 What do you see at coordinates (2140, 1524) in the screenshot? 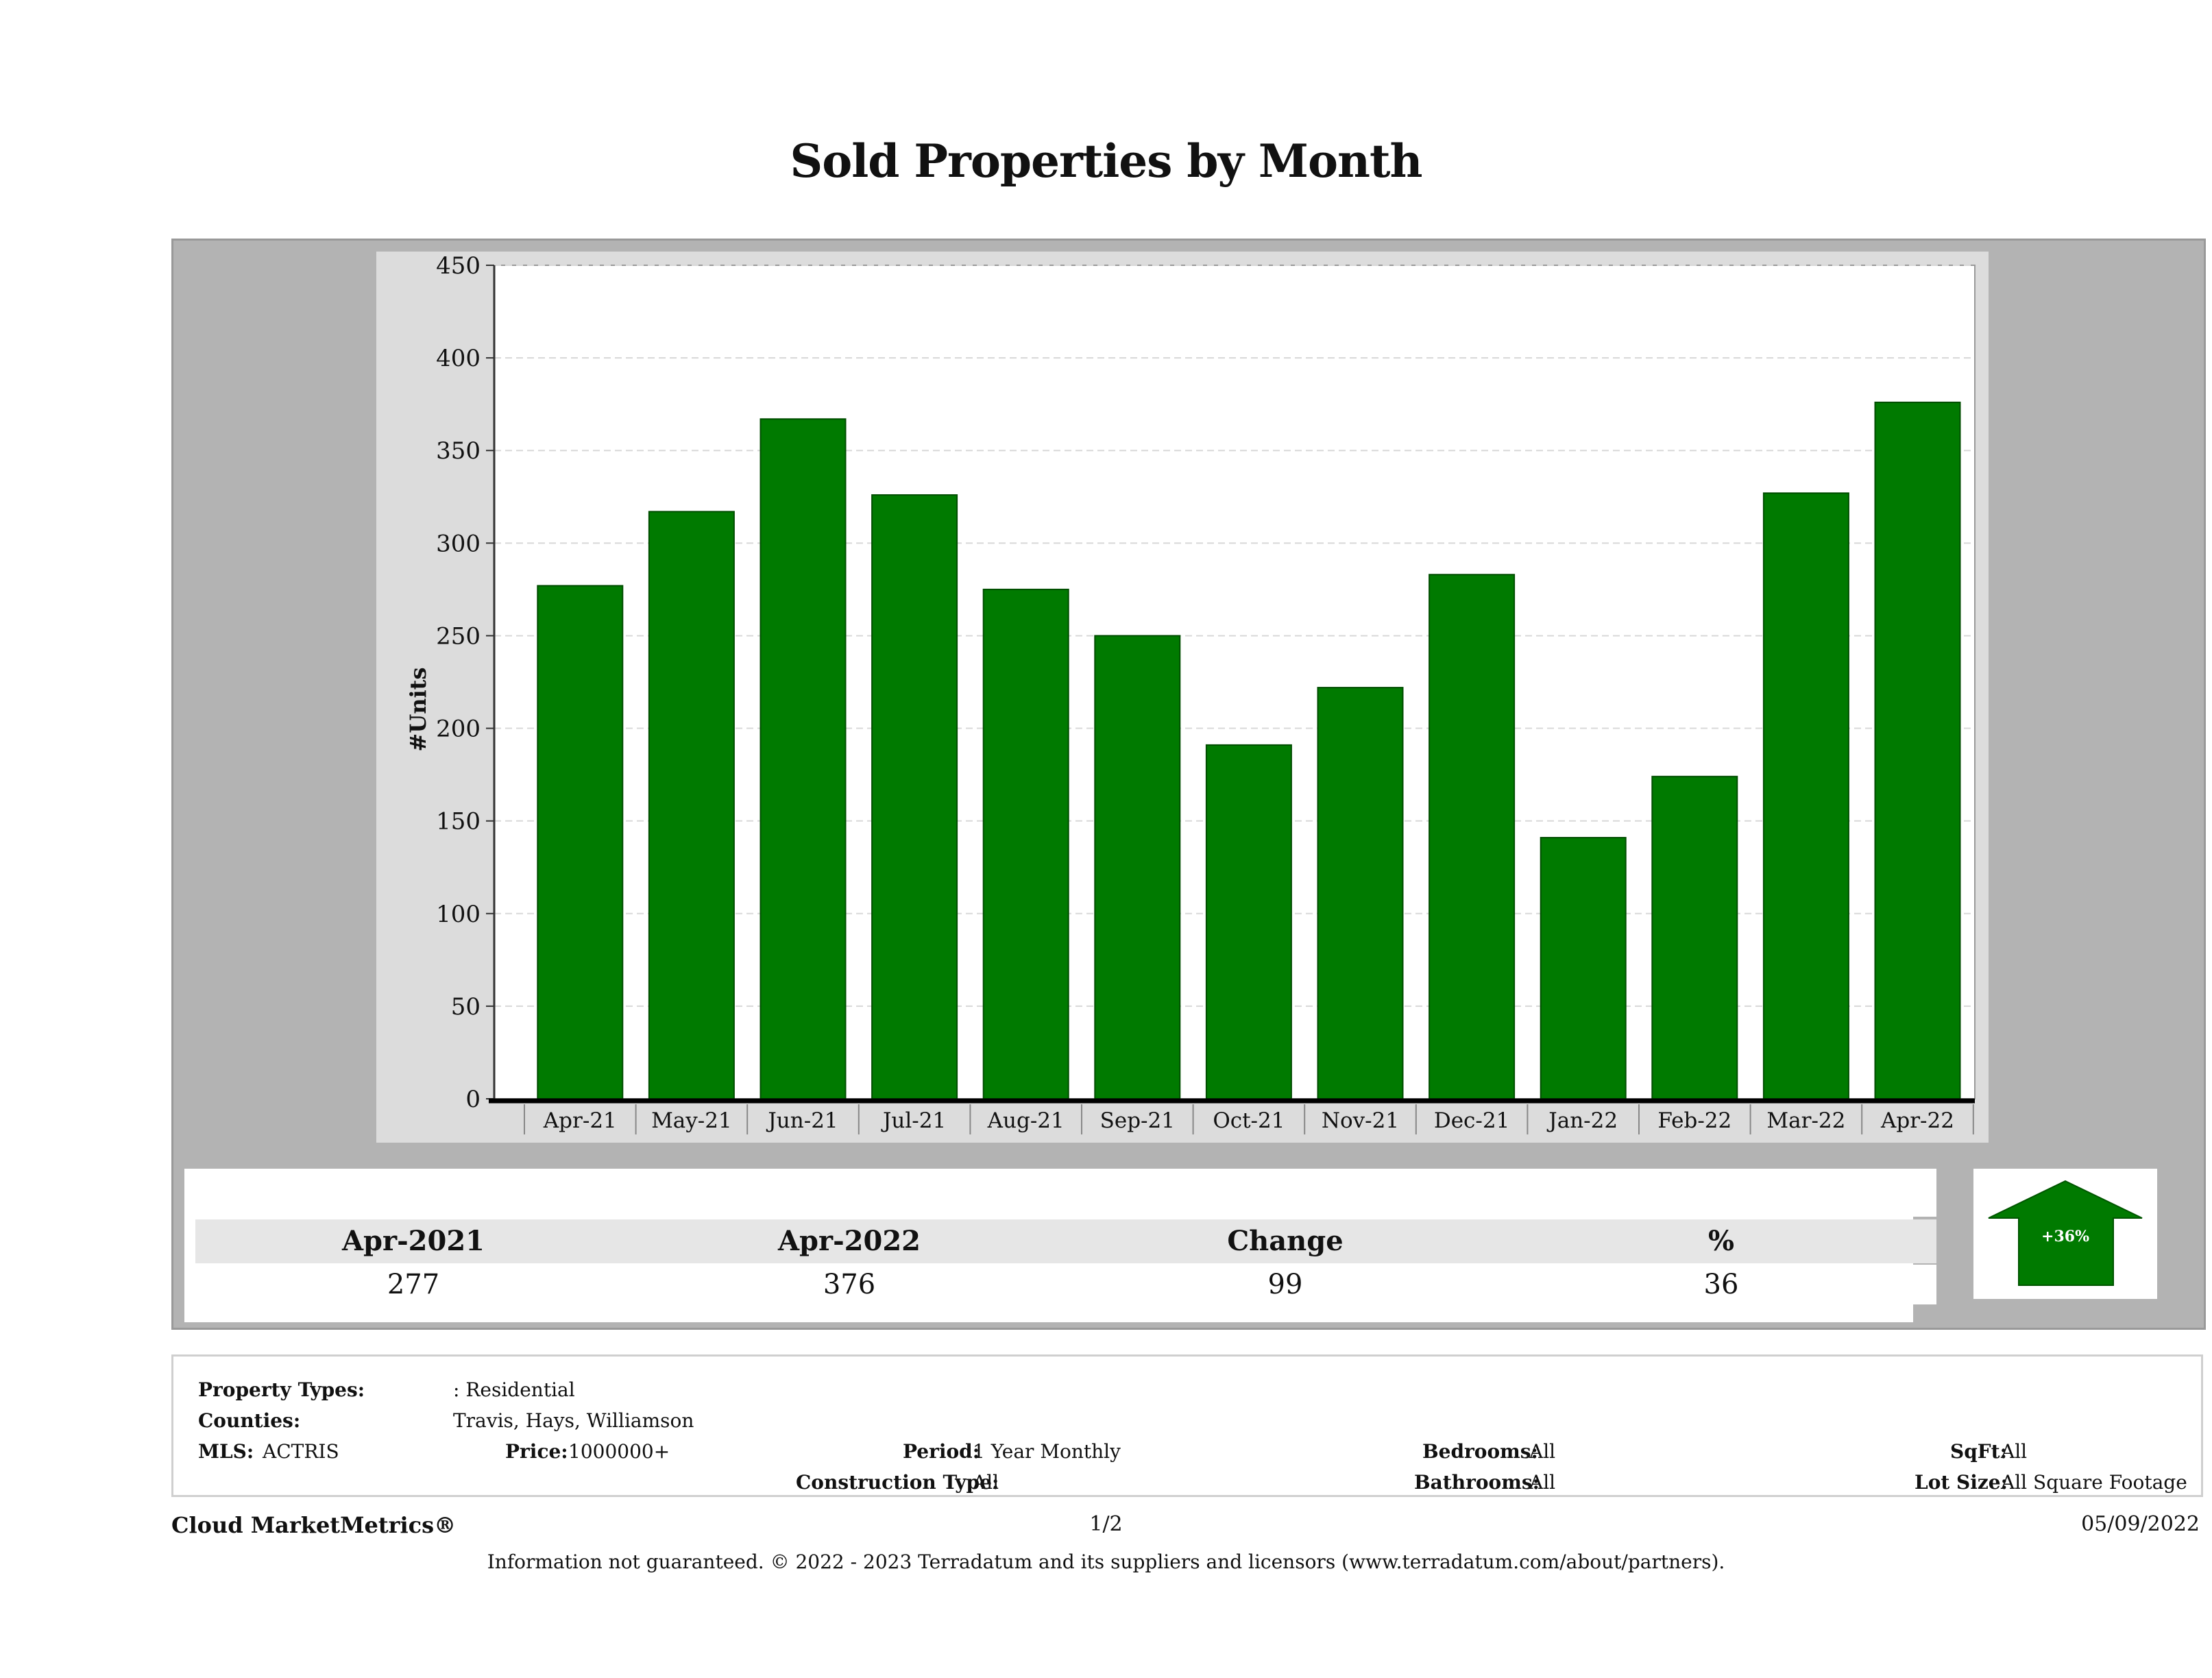
I see `footer-date: 05/09/2022` at bounding box center [2140, 1524].